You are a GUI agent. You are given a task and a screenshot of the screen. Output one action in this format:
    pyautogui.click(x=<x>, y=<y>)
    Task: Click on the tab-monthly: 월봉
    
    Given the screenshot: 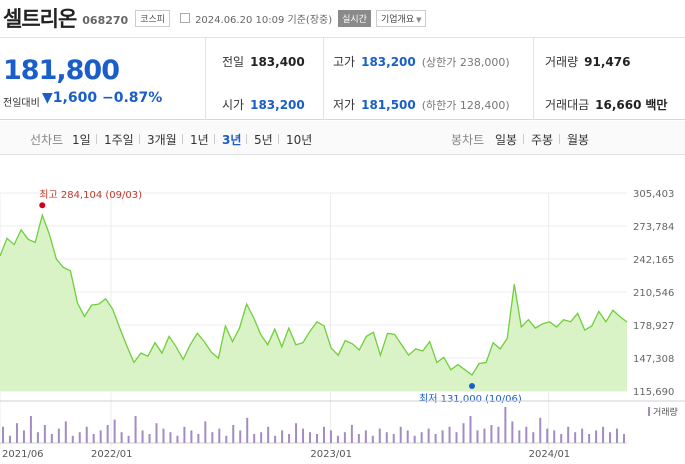 What is the action you would take?
    pyautogui.click(x=578, y=140)
    